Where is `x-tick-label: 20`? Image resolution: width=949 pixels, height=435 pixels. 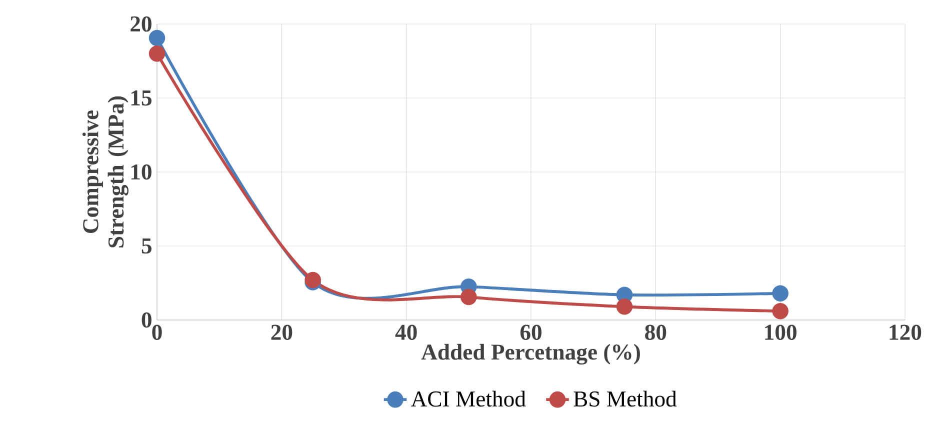
x-tick-label: 20 is located at coordinates (281, 332).